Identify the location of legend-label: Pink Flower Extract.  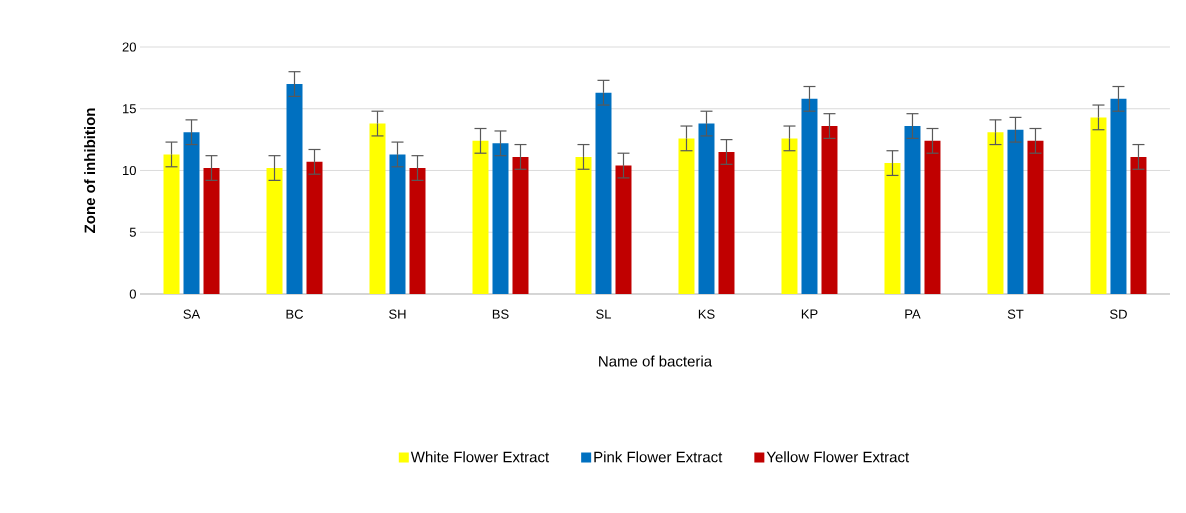
(658, 457).